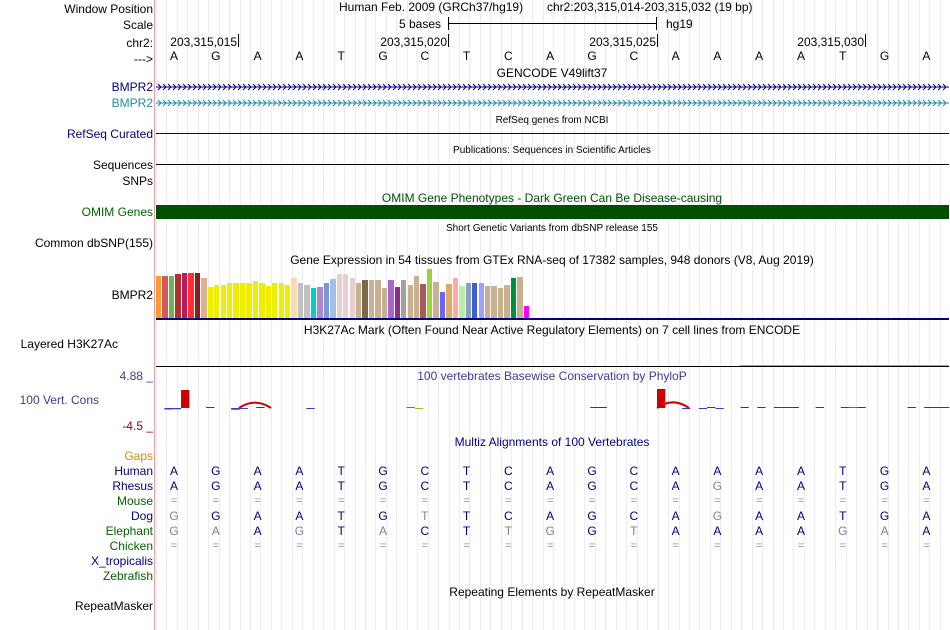 The height and width of the screenshot is (630, 950). What do you see at coordinates (132, 103) in the screenshot?
I see `gencode-track-label-2: BMPR2` at bounding box center [132, 103].